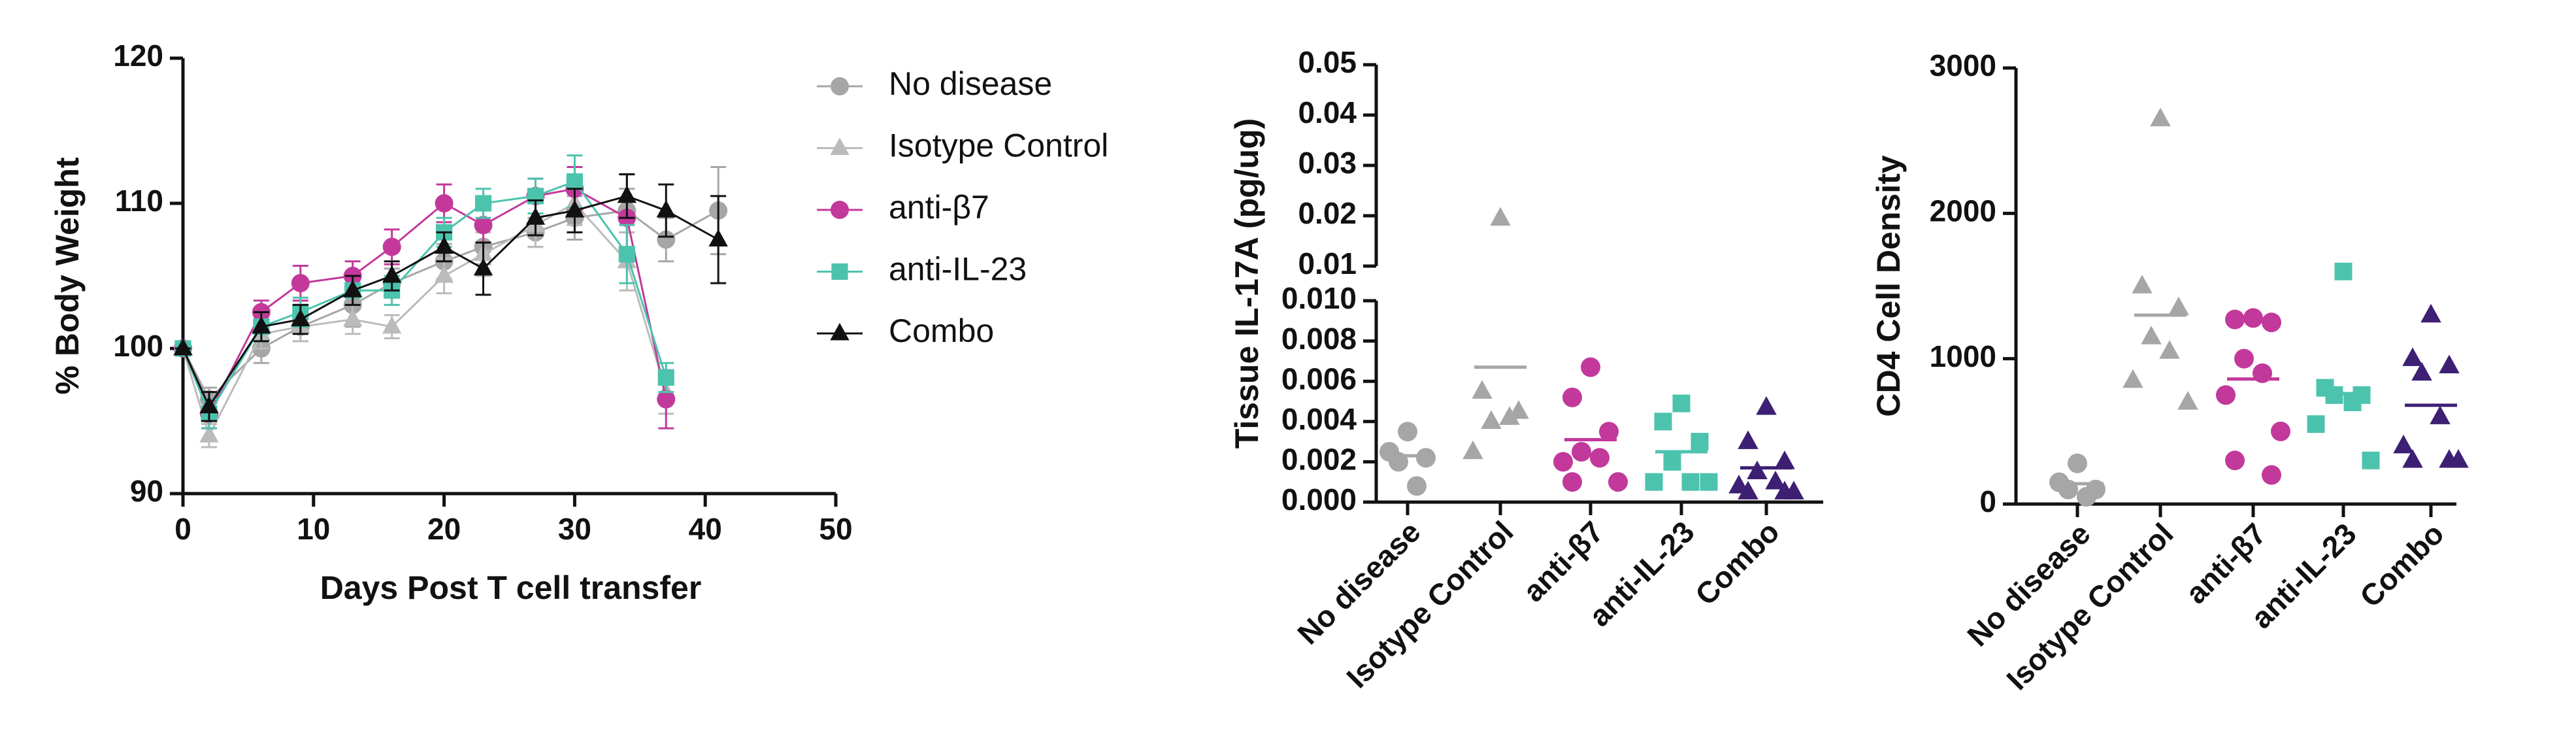 This screenshot has width=2576, height=744. Describe the element at coordinates (1247, 283) in the screenshot. I see `y-axis-label: Tissue IL-17A (pg/ug)` at that location.